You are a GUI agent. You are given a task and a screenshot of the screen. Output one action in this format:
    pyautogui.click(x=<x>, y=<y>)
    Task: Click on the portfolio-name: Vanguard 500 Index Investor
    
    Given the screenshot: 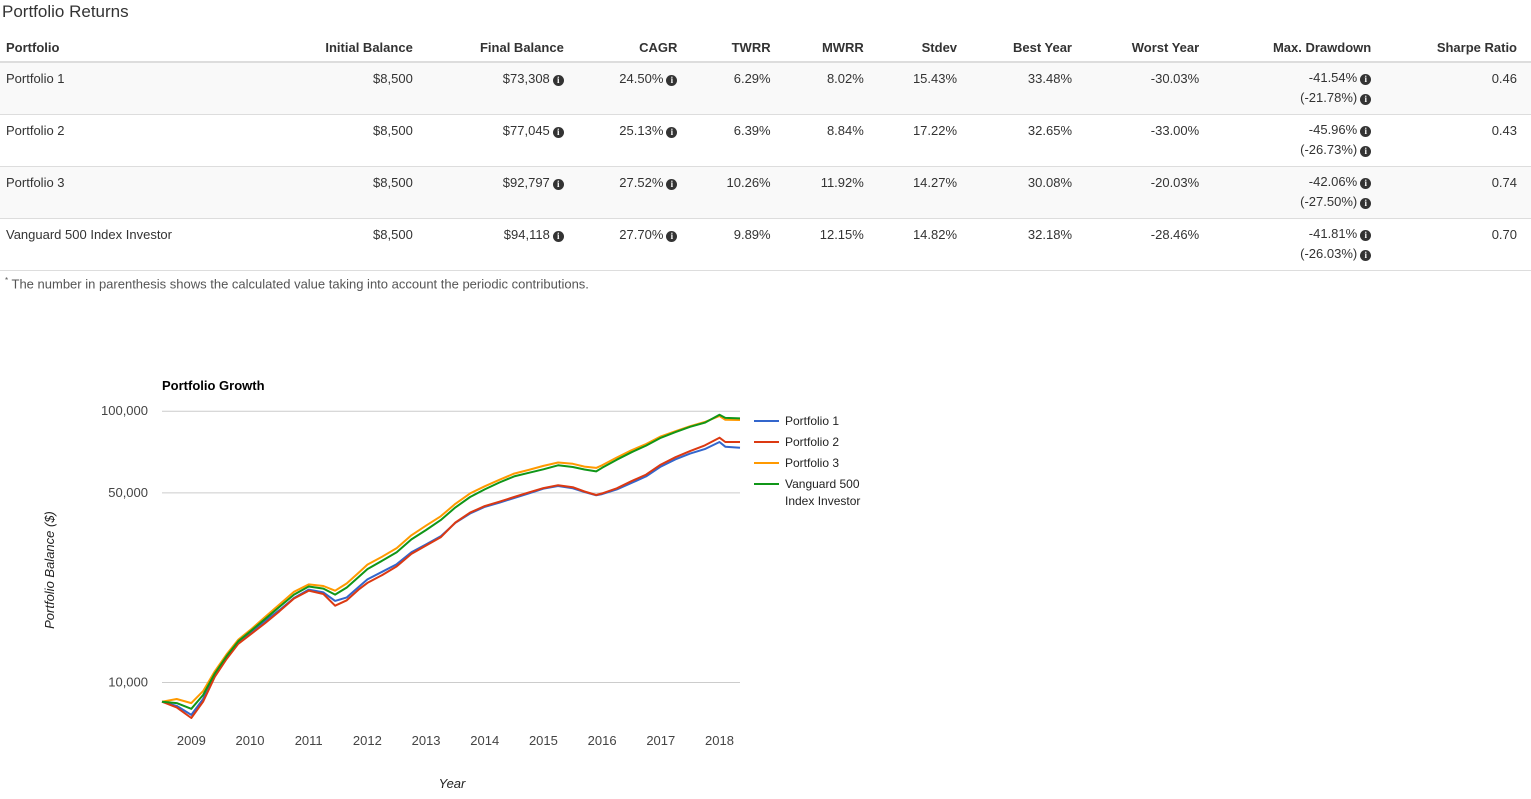 What is the action you would take?
    pyautogui.click(x=135, y=244)
    